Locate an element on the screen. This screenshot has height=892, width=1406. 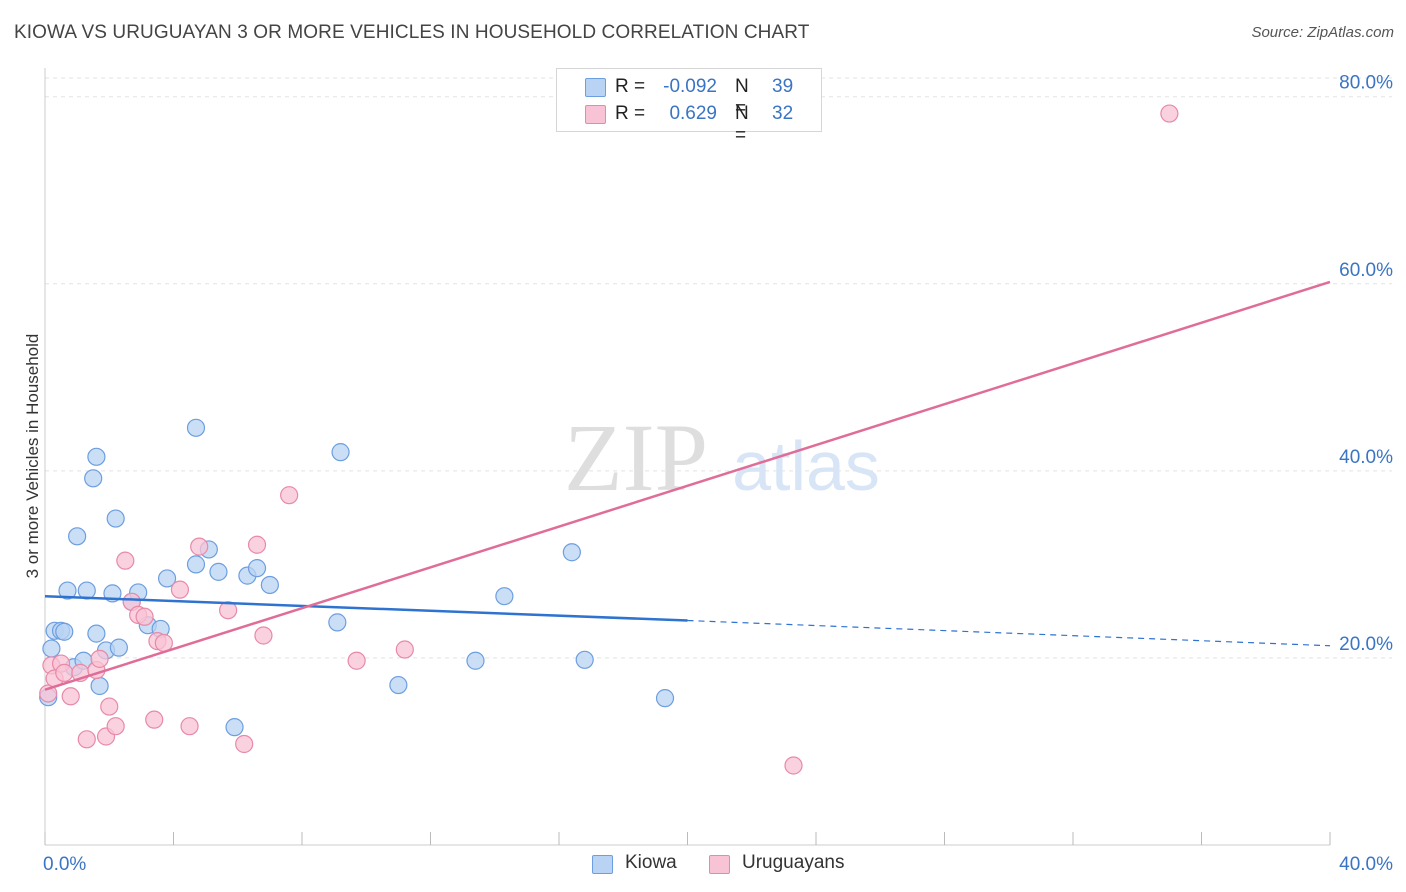
kiowa-trend-extension is located at coordinates (1009, 633).